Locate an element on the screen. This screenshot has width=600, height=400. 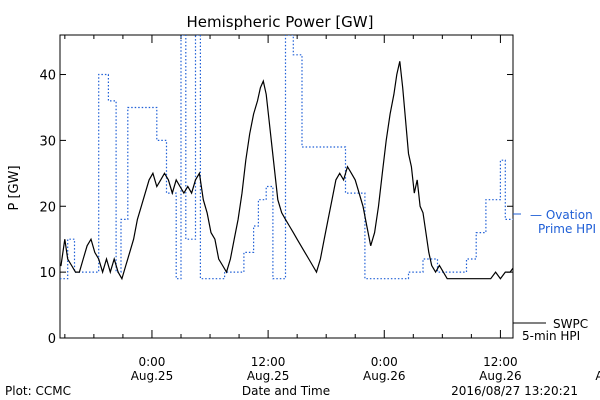
x-tick-label-date: Aug.27 is located at coordinates (597, 376).